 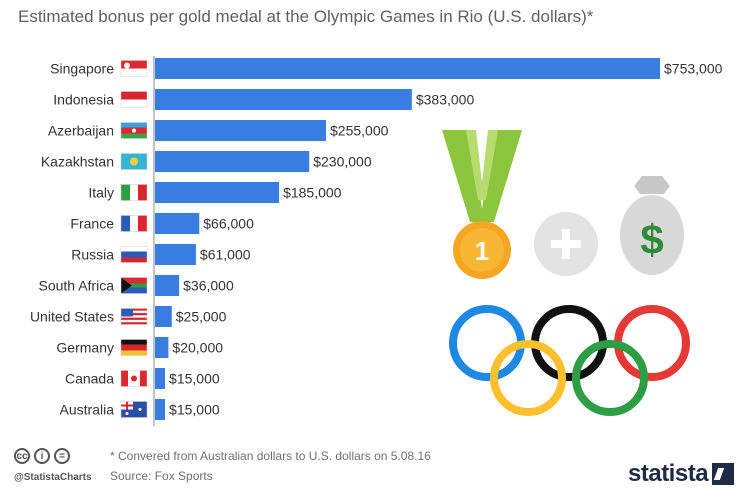 What do you see at coordinates (134, 347) in the screenshot?
I see `flag-germany-icon` at bounding box center [134, 347].